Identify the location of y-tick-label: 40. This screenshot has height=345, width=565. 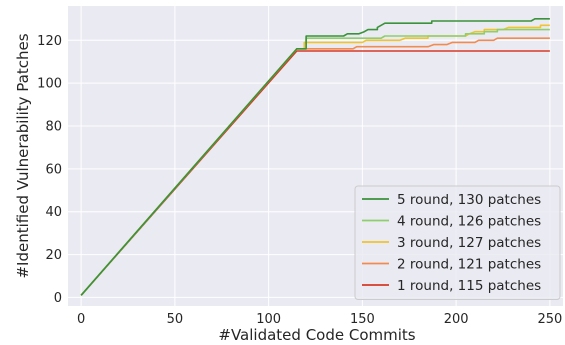
(53, 212).